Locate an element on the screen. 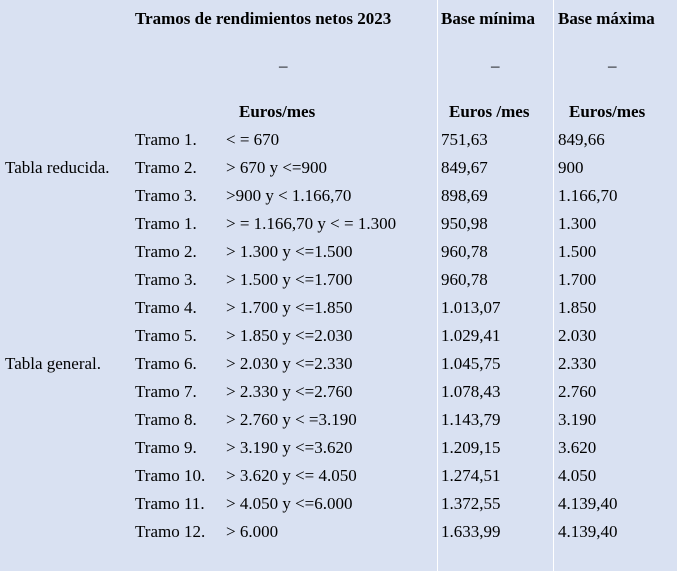  cell-base-minima: 950,98 is located at coordinates (464, 223).